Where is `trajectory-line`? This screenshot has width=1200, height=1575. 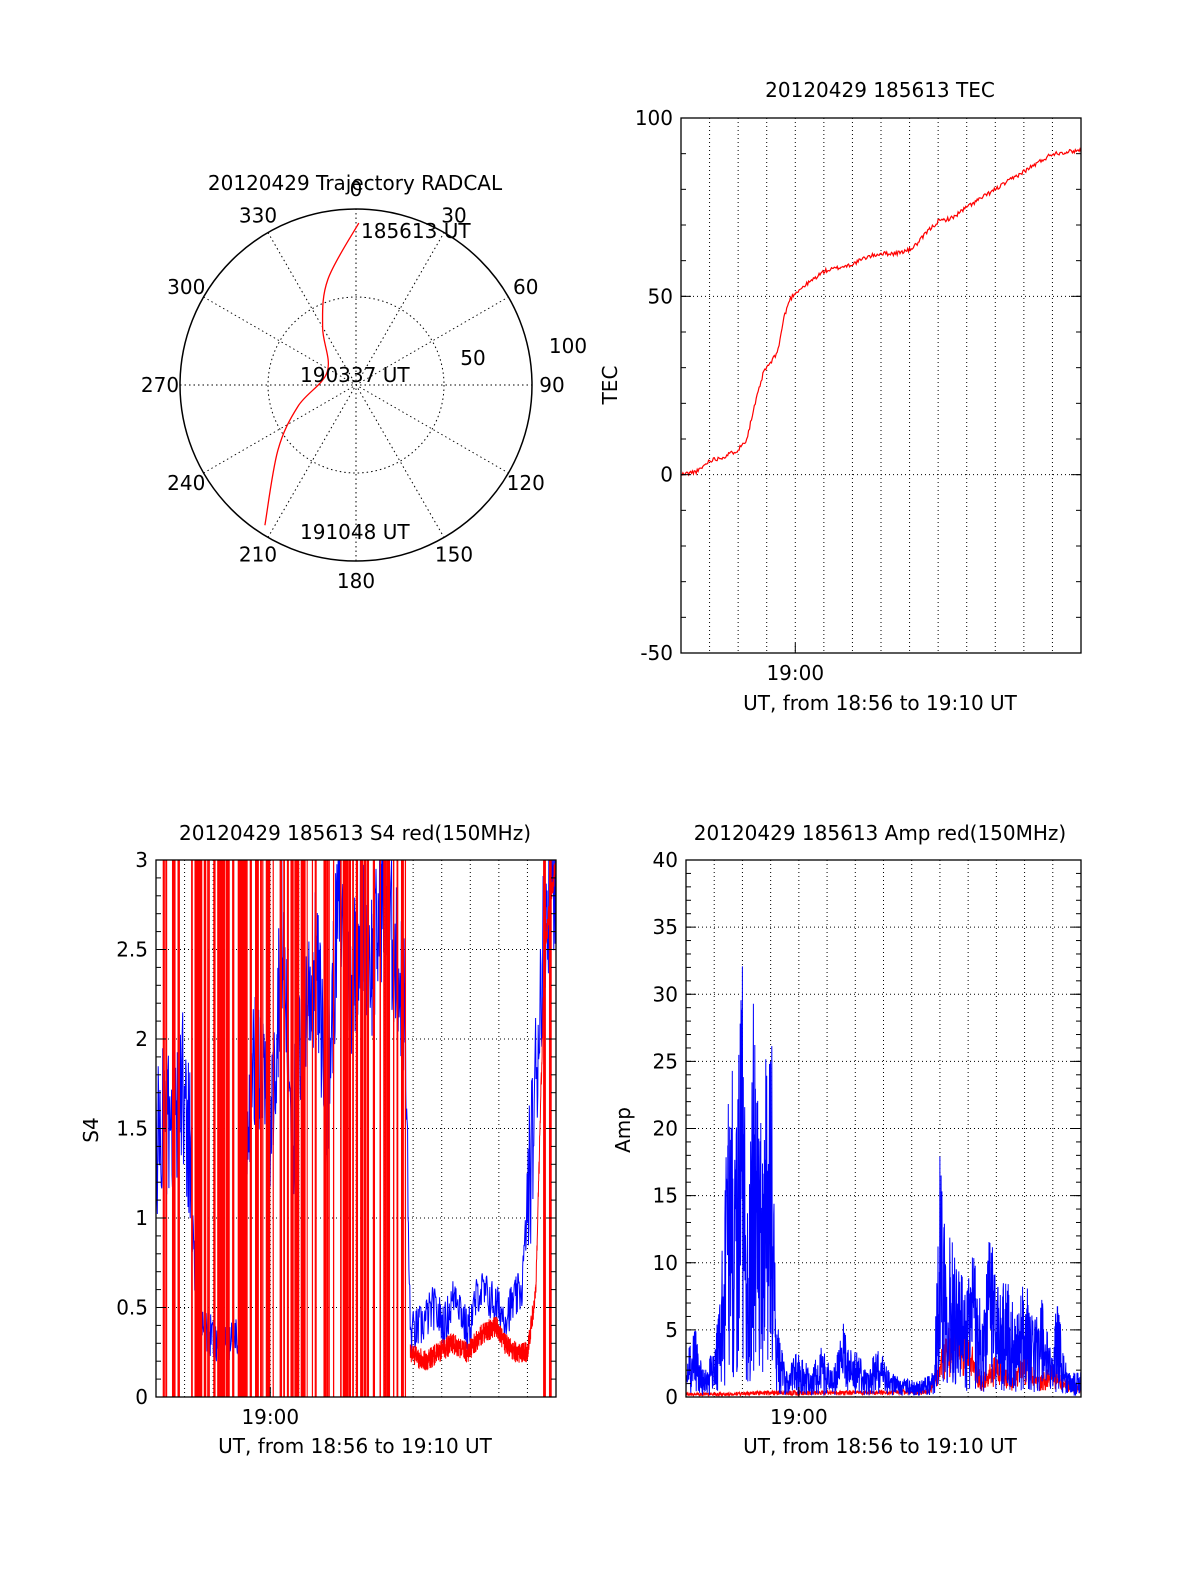
trajectory-line is located at coordinates (312, 374).